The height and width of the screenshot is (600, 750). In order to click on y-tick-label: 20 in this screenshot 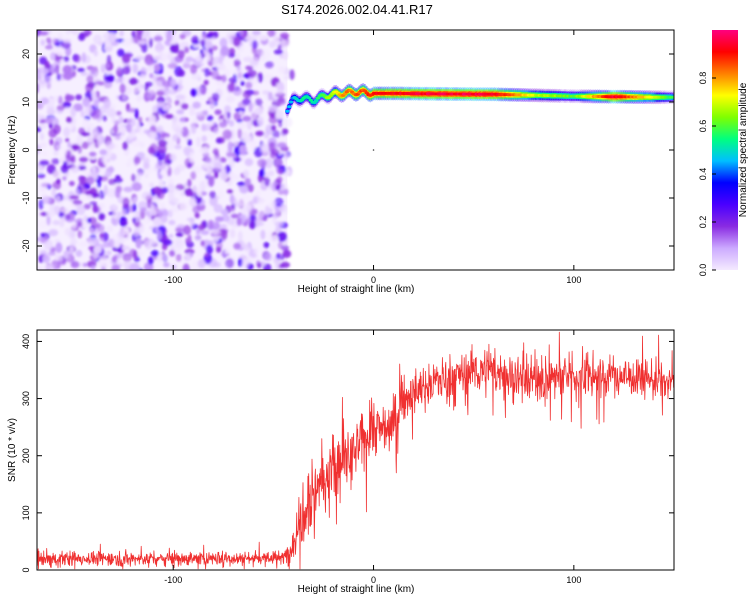, I will do `click(26, 54)`.